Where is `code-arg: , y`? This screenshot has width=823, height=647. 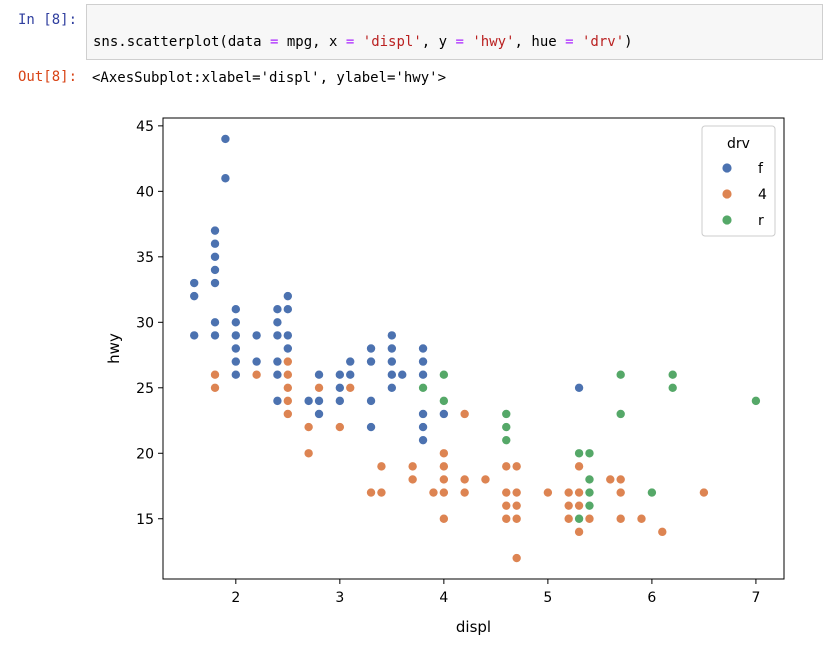 code-arg: , y is located at coordinates (438, 42).